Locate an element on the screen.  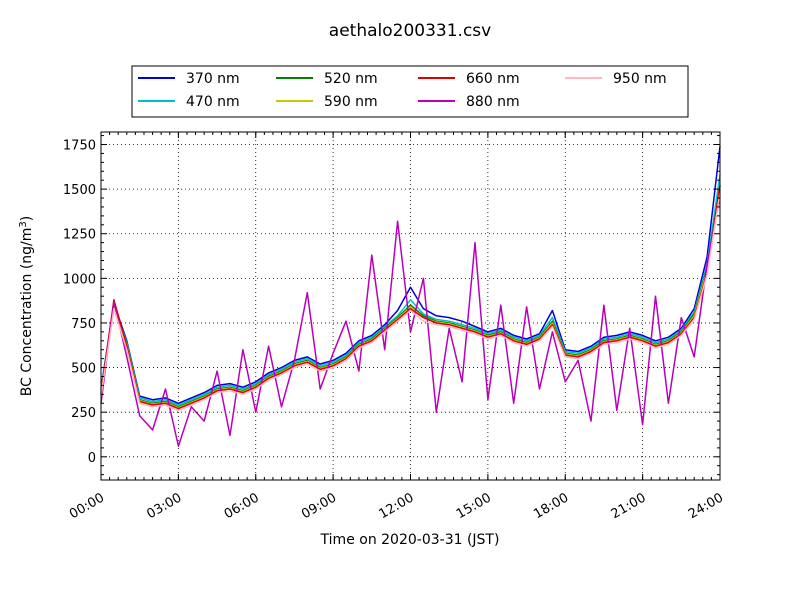
x-tick-label: 21:00 is located at coordinates (629, 506).